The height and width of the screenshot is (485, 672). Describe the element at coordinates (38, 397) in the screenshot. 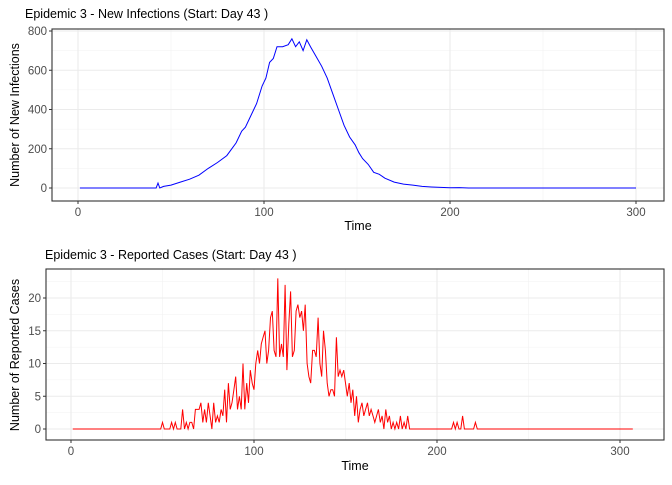

I see `y-tick-label: 5` at that location.